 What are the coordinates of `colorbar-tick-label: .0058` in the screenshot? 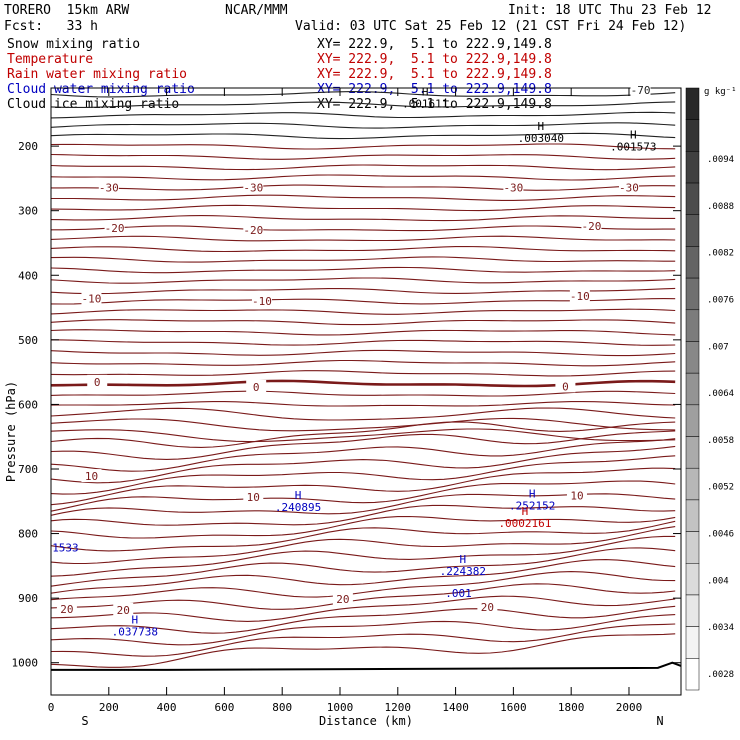 It's located at (720, 441).